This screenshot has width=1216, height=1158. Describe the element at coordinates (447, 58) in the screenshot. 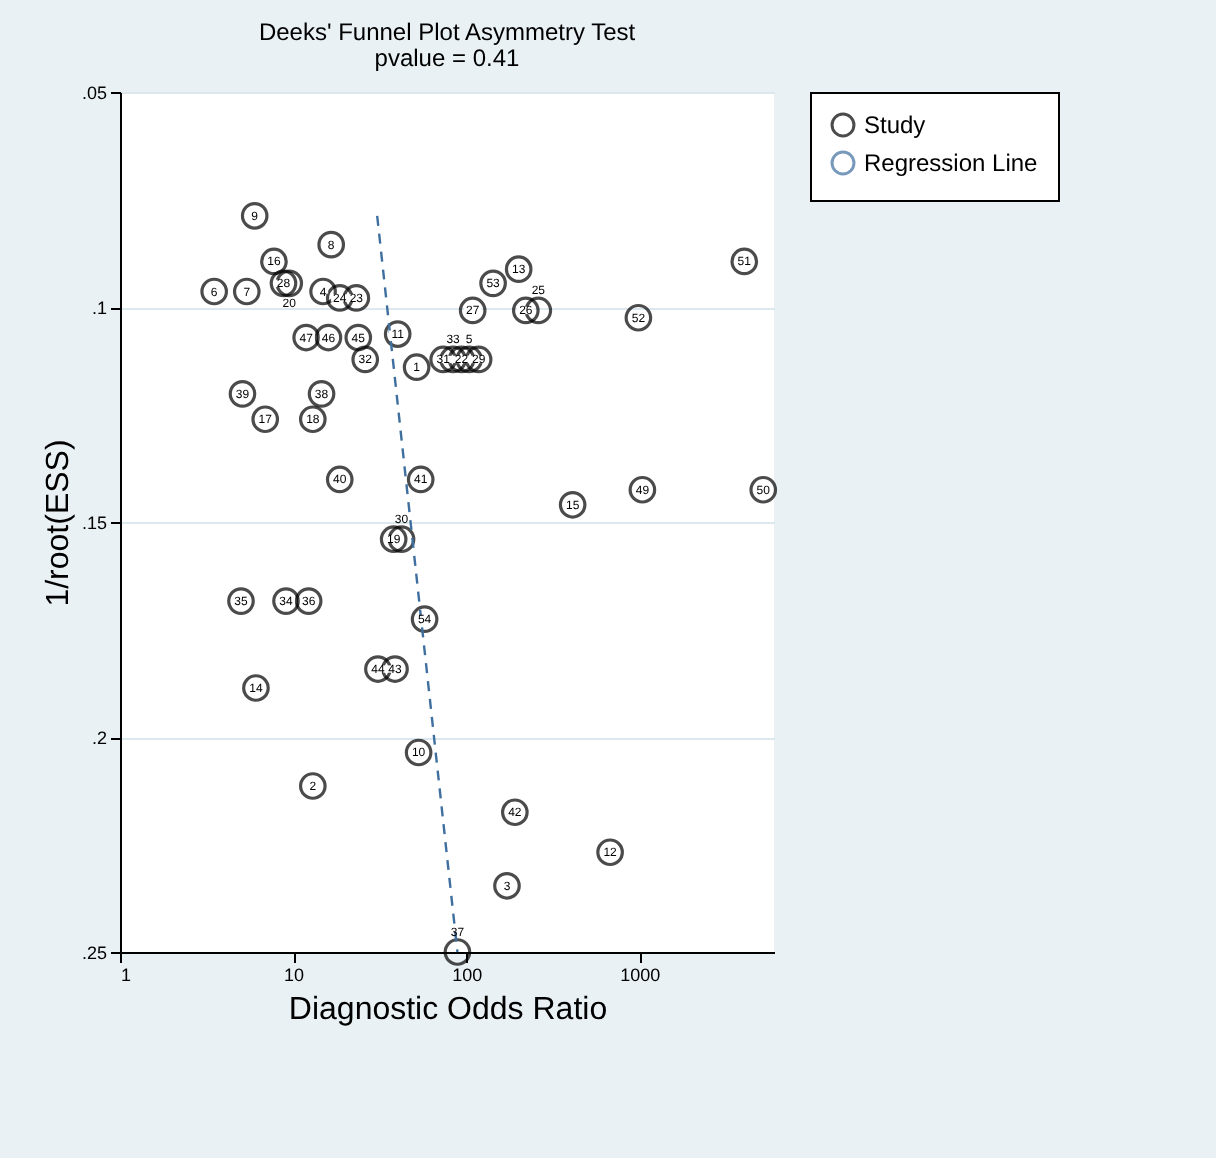

I see `chart-subtitle: pvalue = 0.41` at that location.